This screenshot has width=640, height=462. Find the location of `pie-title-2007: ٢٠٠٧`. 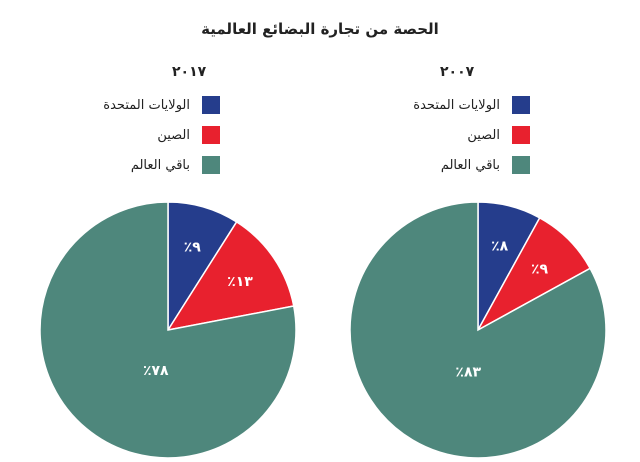

pie-title-2007: ٢٠٠٧ is located at coordinates (457, 72).